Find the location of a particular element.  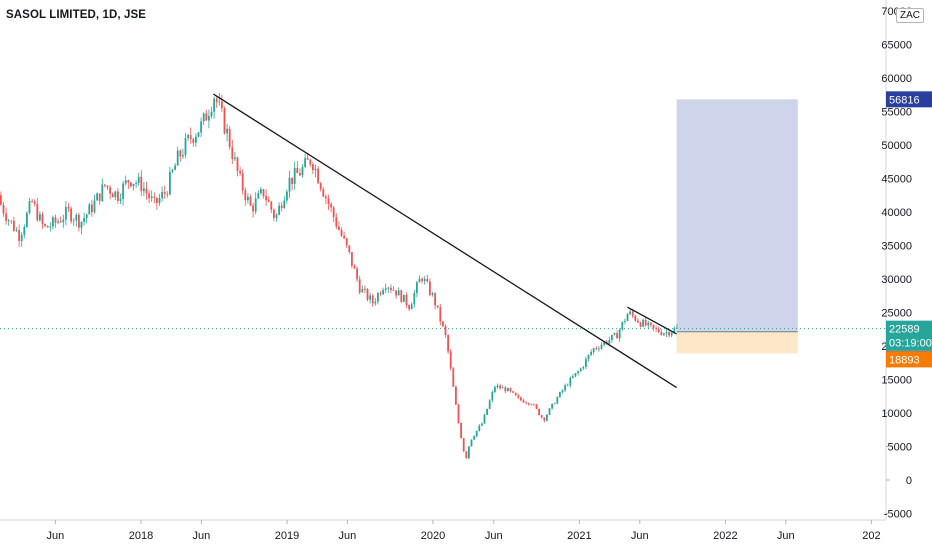

y-tick-label: 10000 is located at coordinates (896, 414).